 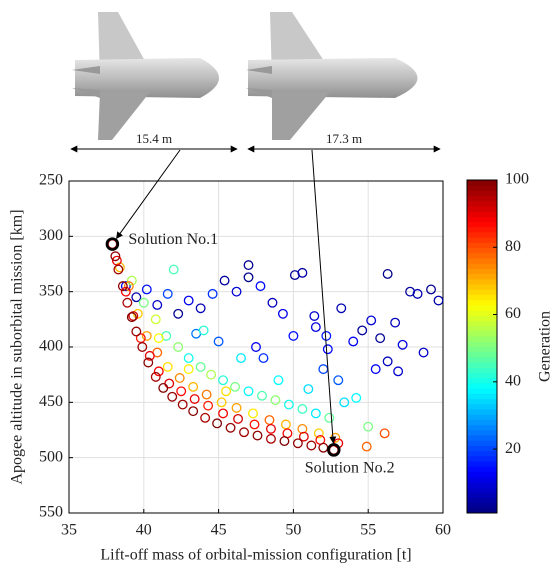 I want to click on x-tick-label: 50, so click(x=293, y=530).